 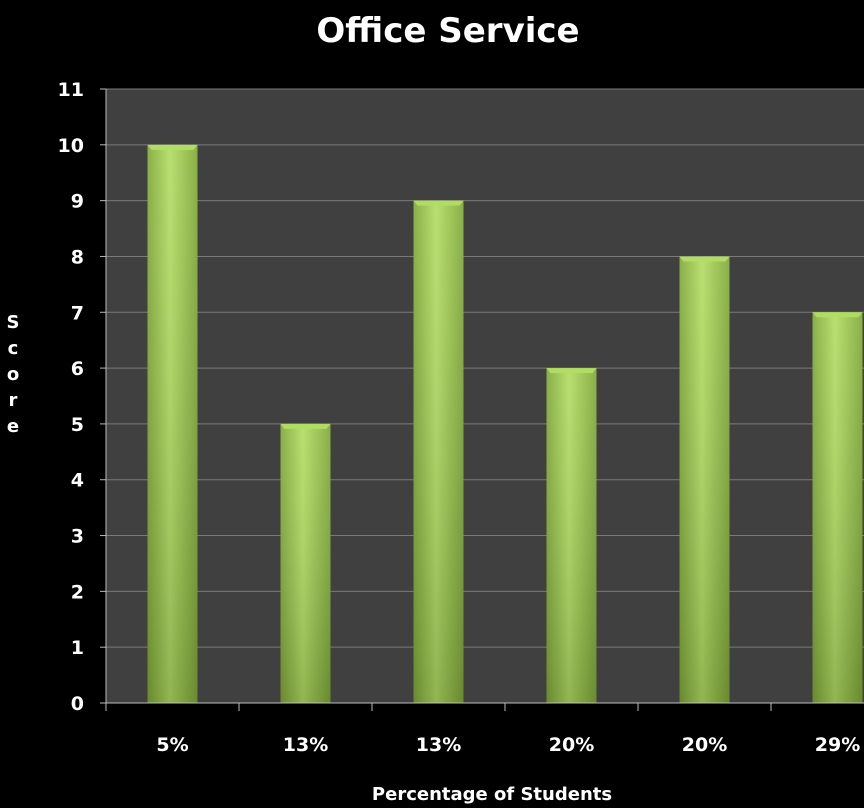 I want to click on chart-title: Office Service, so click(x=447, y=31).